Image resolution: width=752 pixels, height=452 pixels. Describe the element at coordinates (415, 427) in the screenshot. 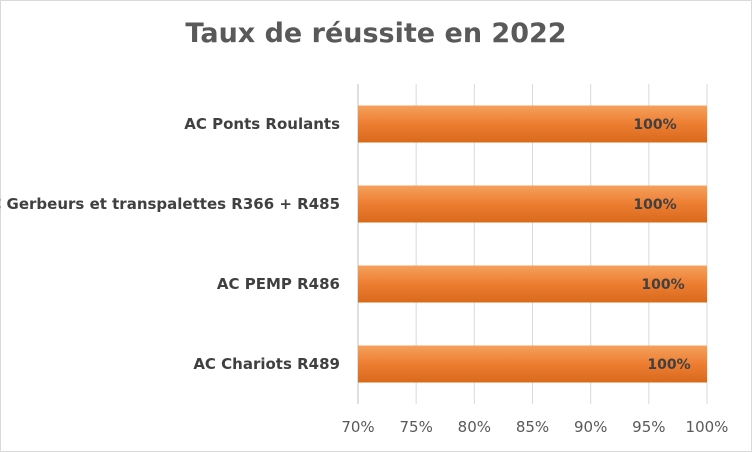

I see `x-tick-label: 75%` at that location.